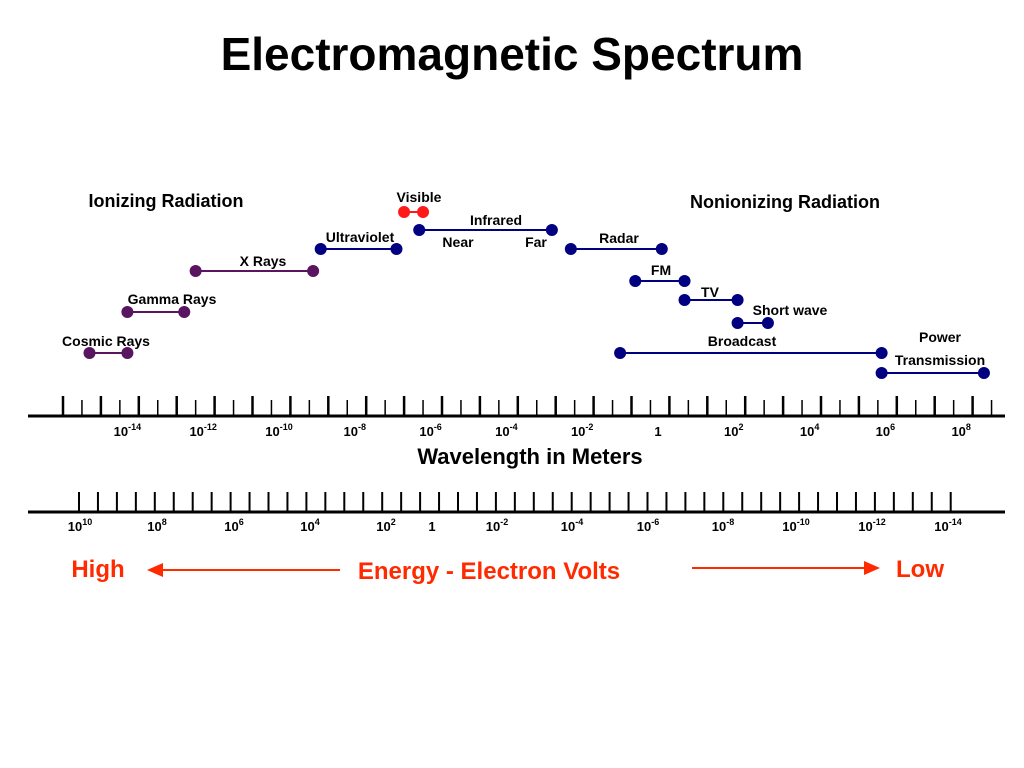 This screenshot has width=1024, height=768. Describe the element at coordinates (97, 569) in the screenshot. I see `high-energy-label: High` at that location.